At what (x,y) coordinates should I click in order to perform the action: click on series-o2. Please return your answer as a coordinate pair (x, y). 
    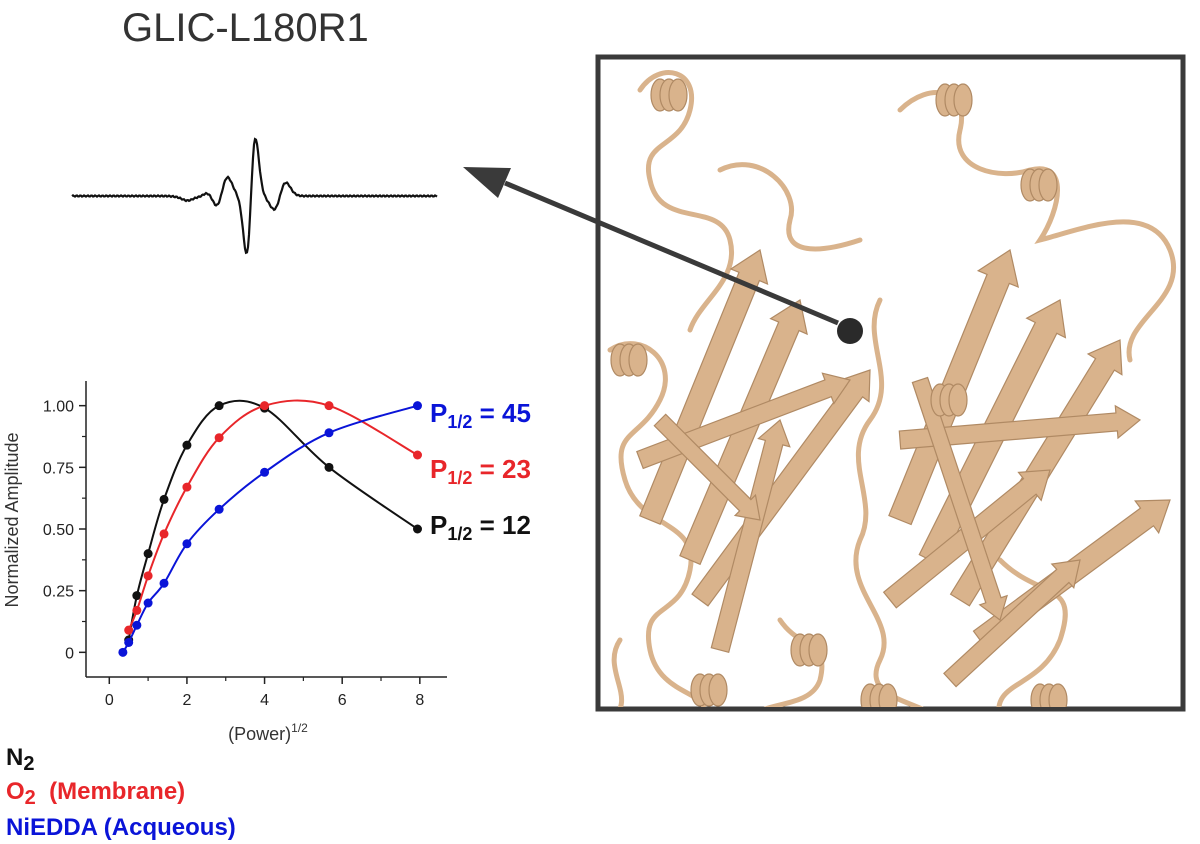
    Looking at the image, I should click on (273, 517).